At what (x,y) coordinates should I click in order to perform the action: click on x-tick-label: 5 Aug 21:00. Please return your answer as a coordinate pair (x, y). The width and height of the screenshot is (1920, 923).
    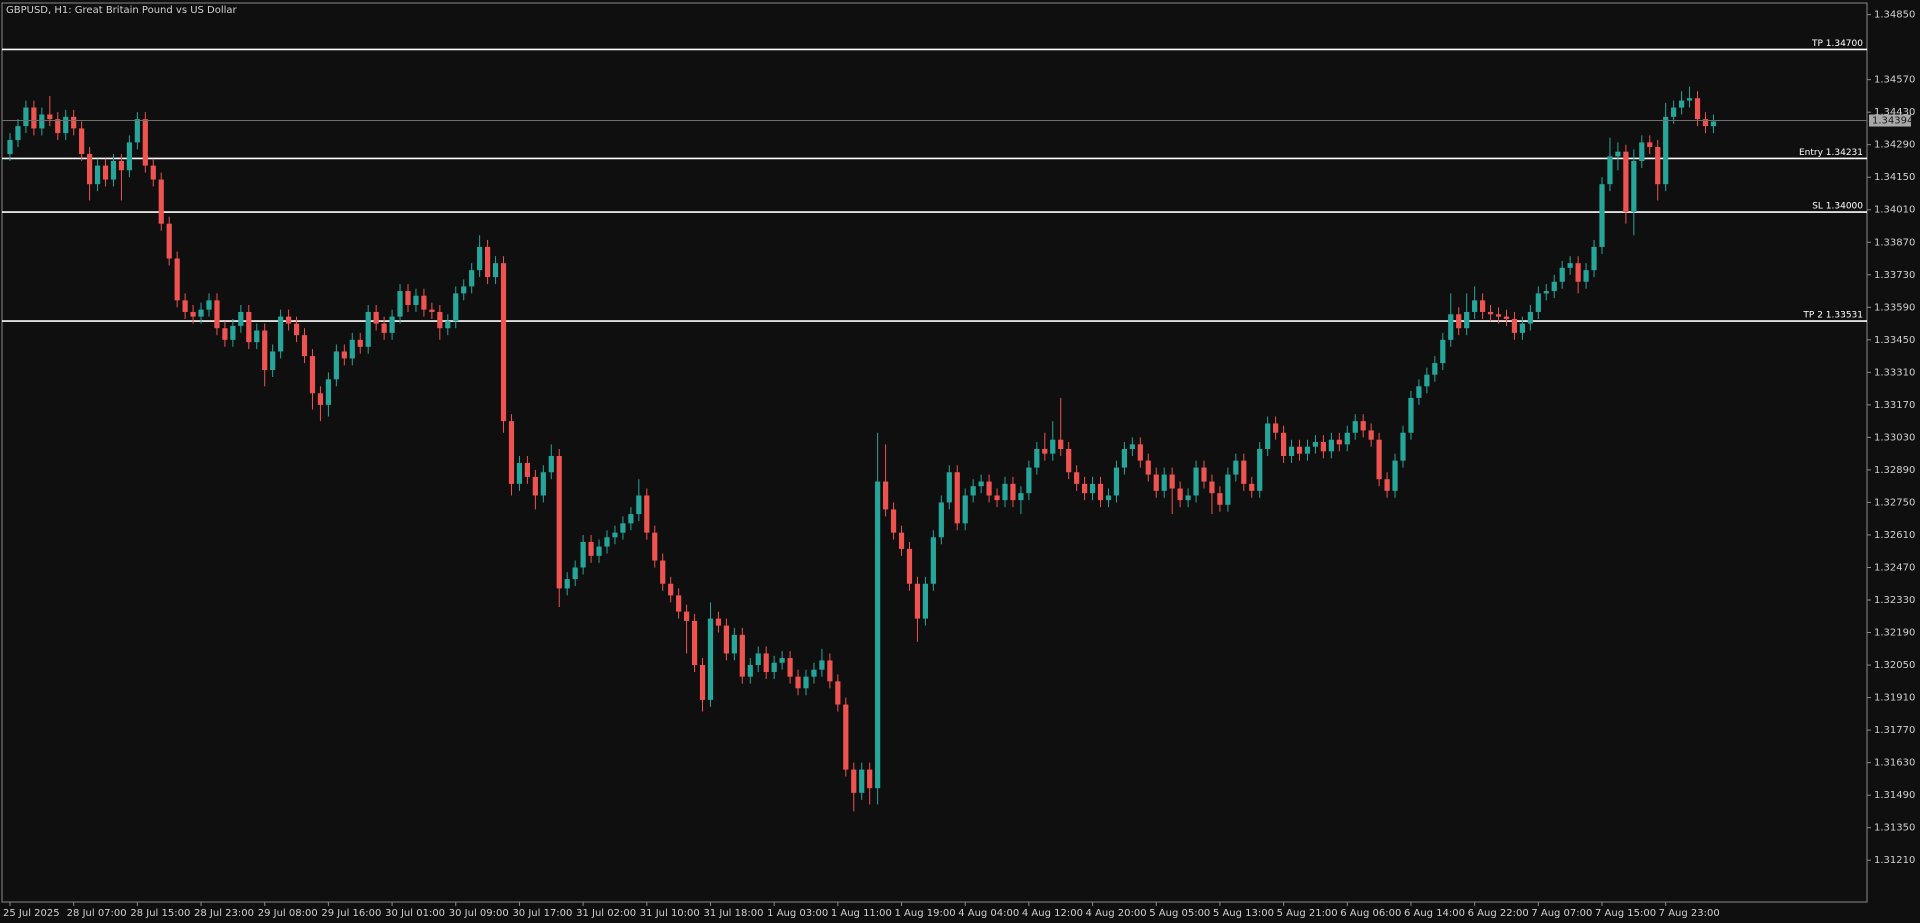
    Looking at the image, I should click on (1307, 913).